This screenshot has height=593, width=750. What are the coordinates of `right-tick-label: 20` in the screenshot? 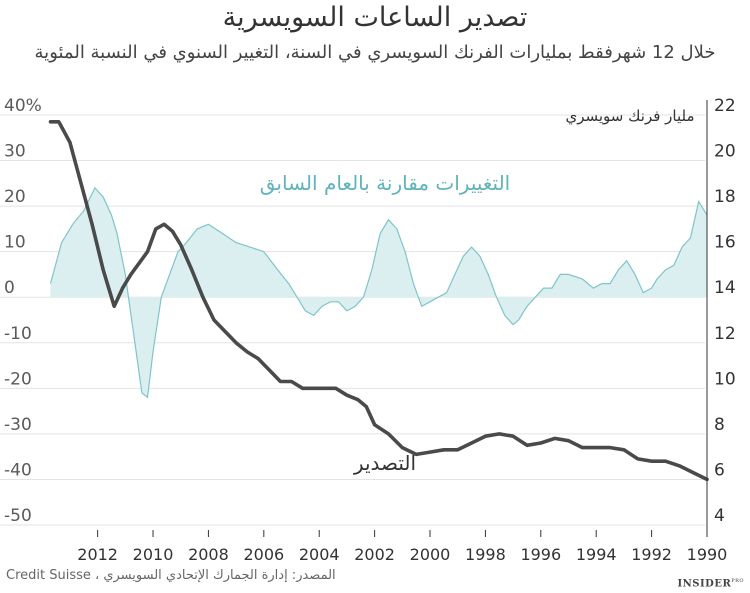 It's located at (725, 152).